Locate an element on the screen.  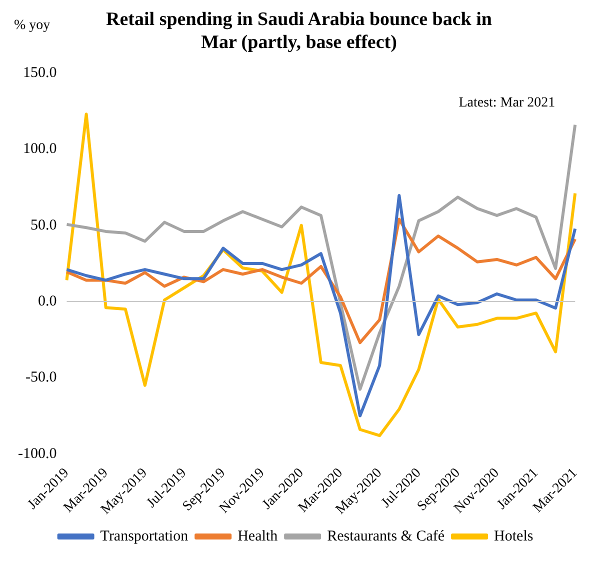
legend-label: Transportation is located at coordinates (144, 536).